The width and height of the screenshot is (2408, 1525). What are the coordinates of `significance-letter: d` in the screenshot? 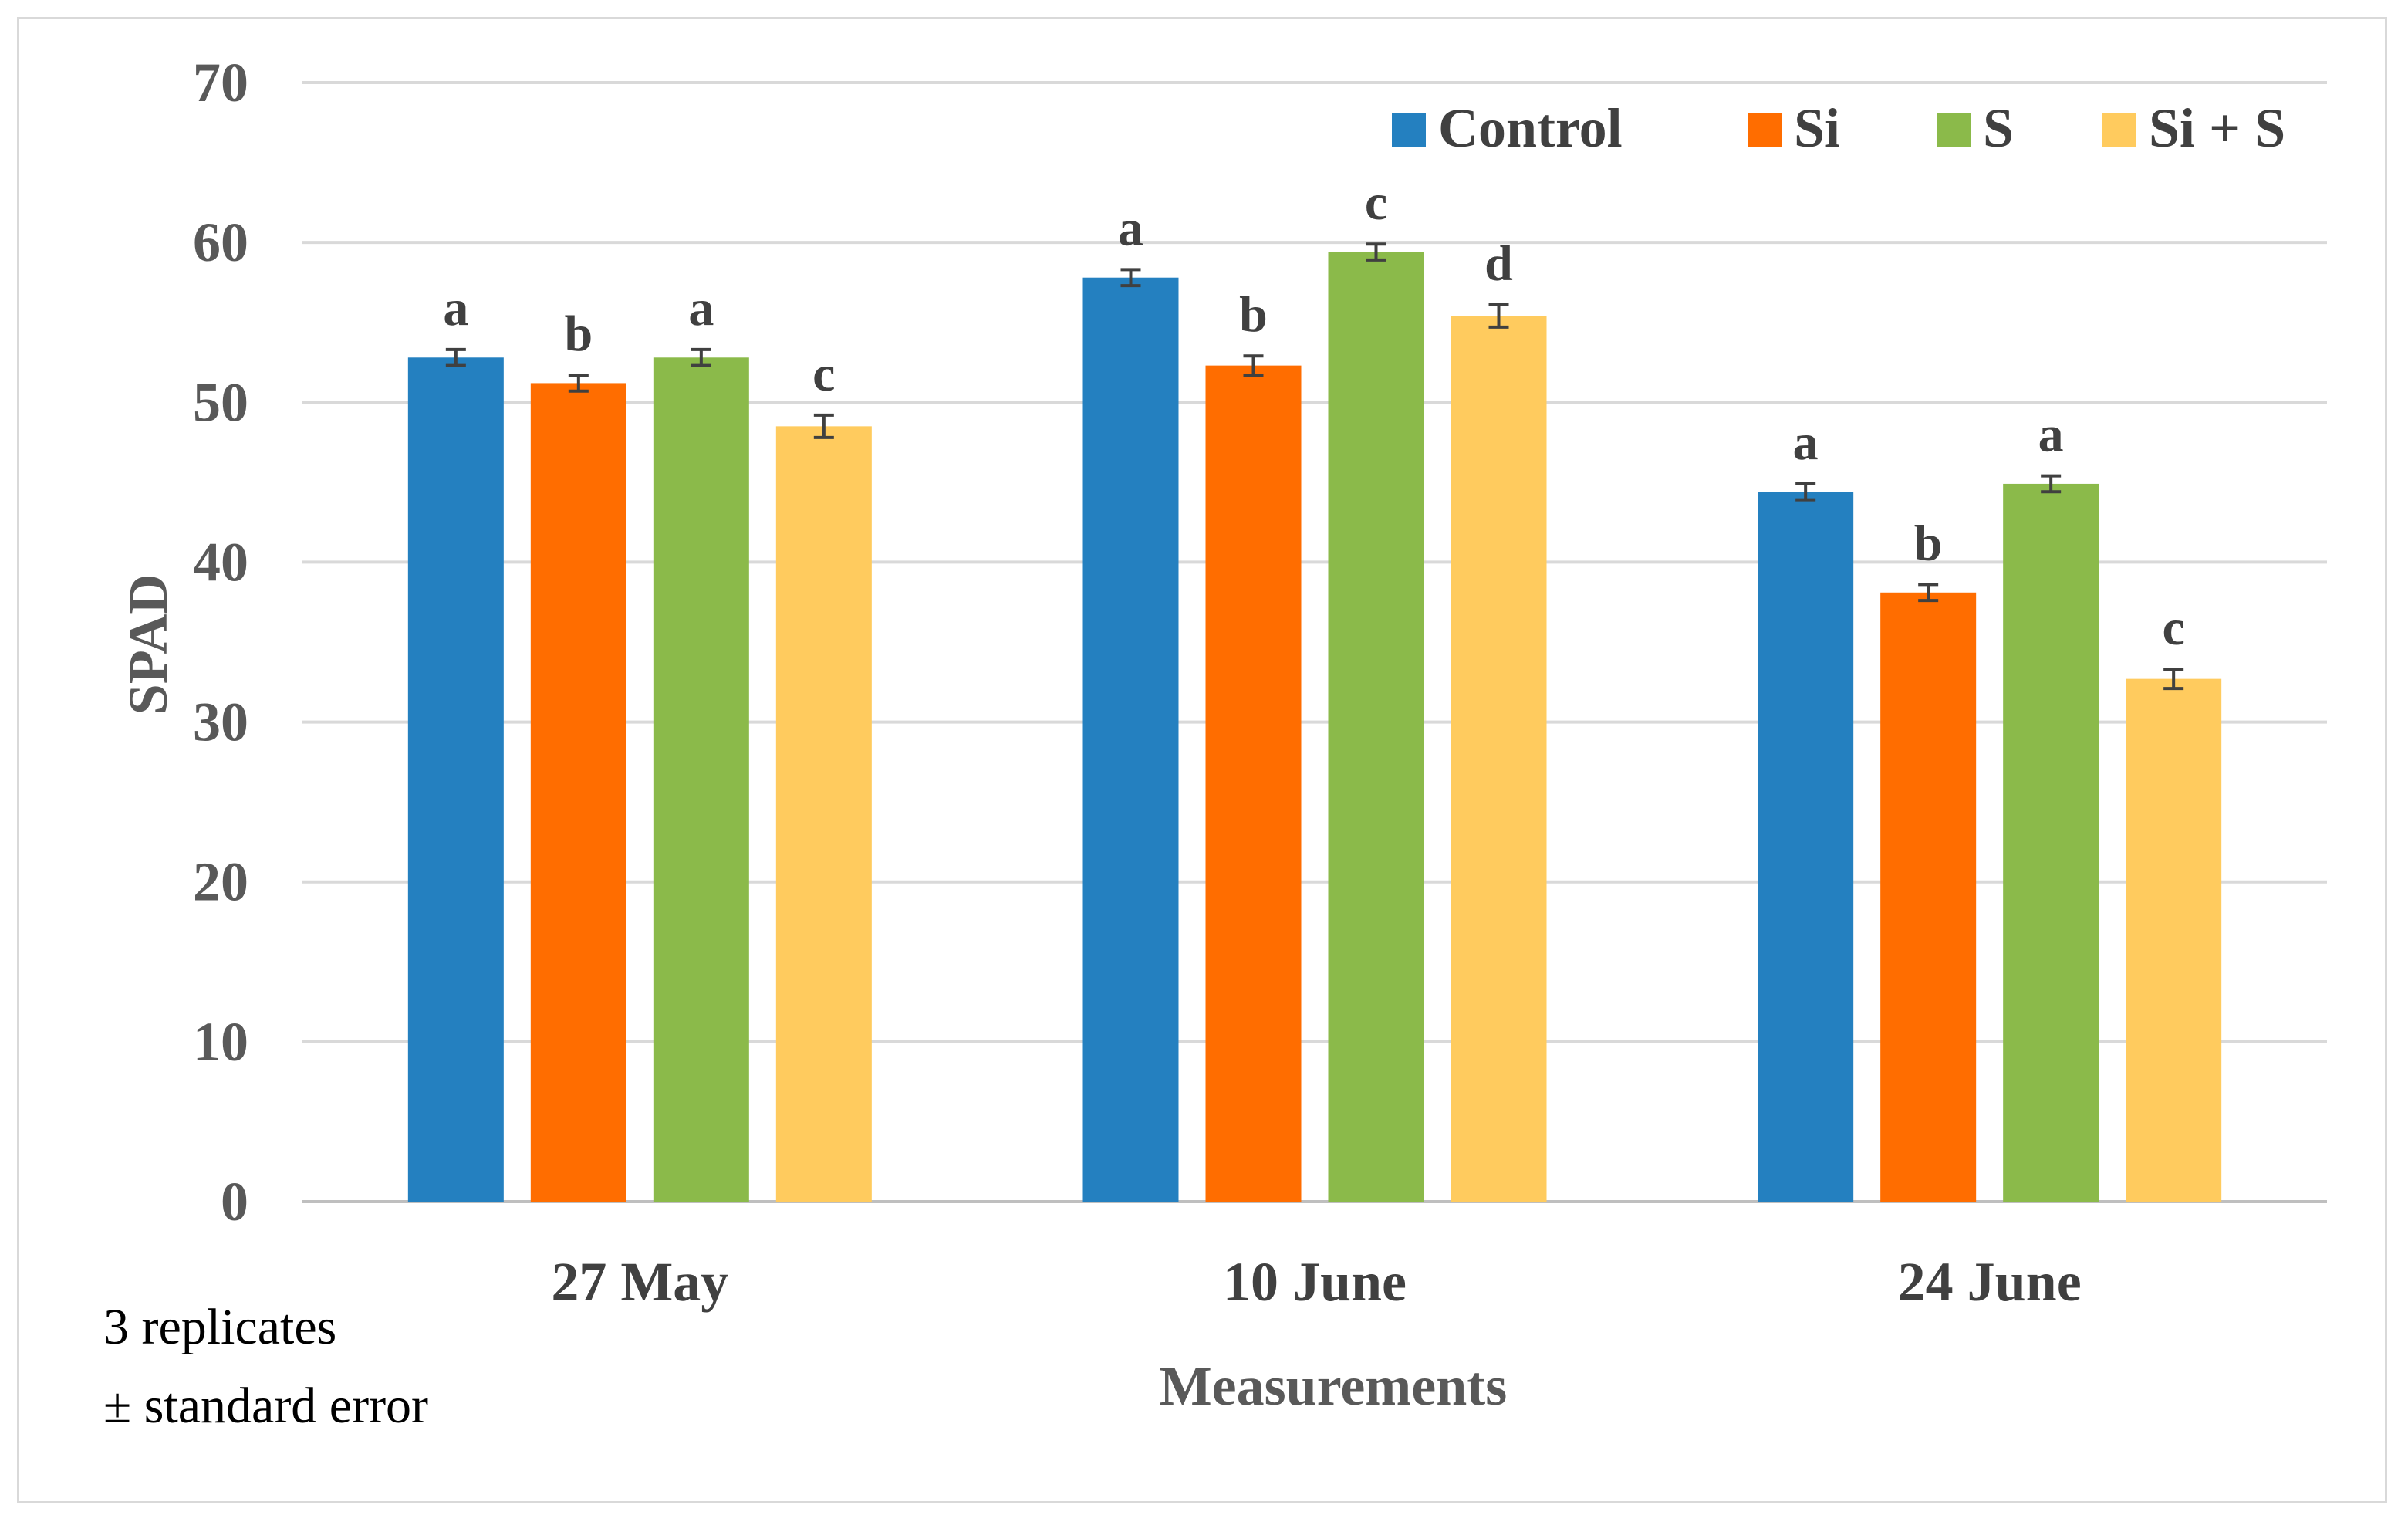 It's located at (1498, 263).